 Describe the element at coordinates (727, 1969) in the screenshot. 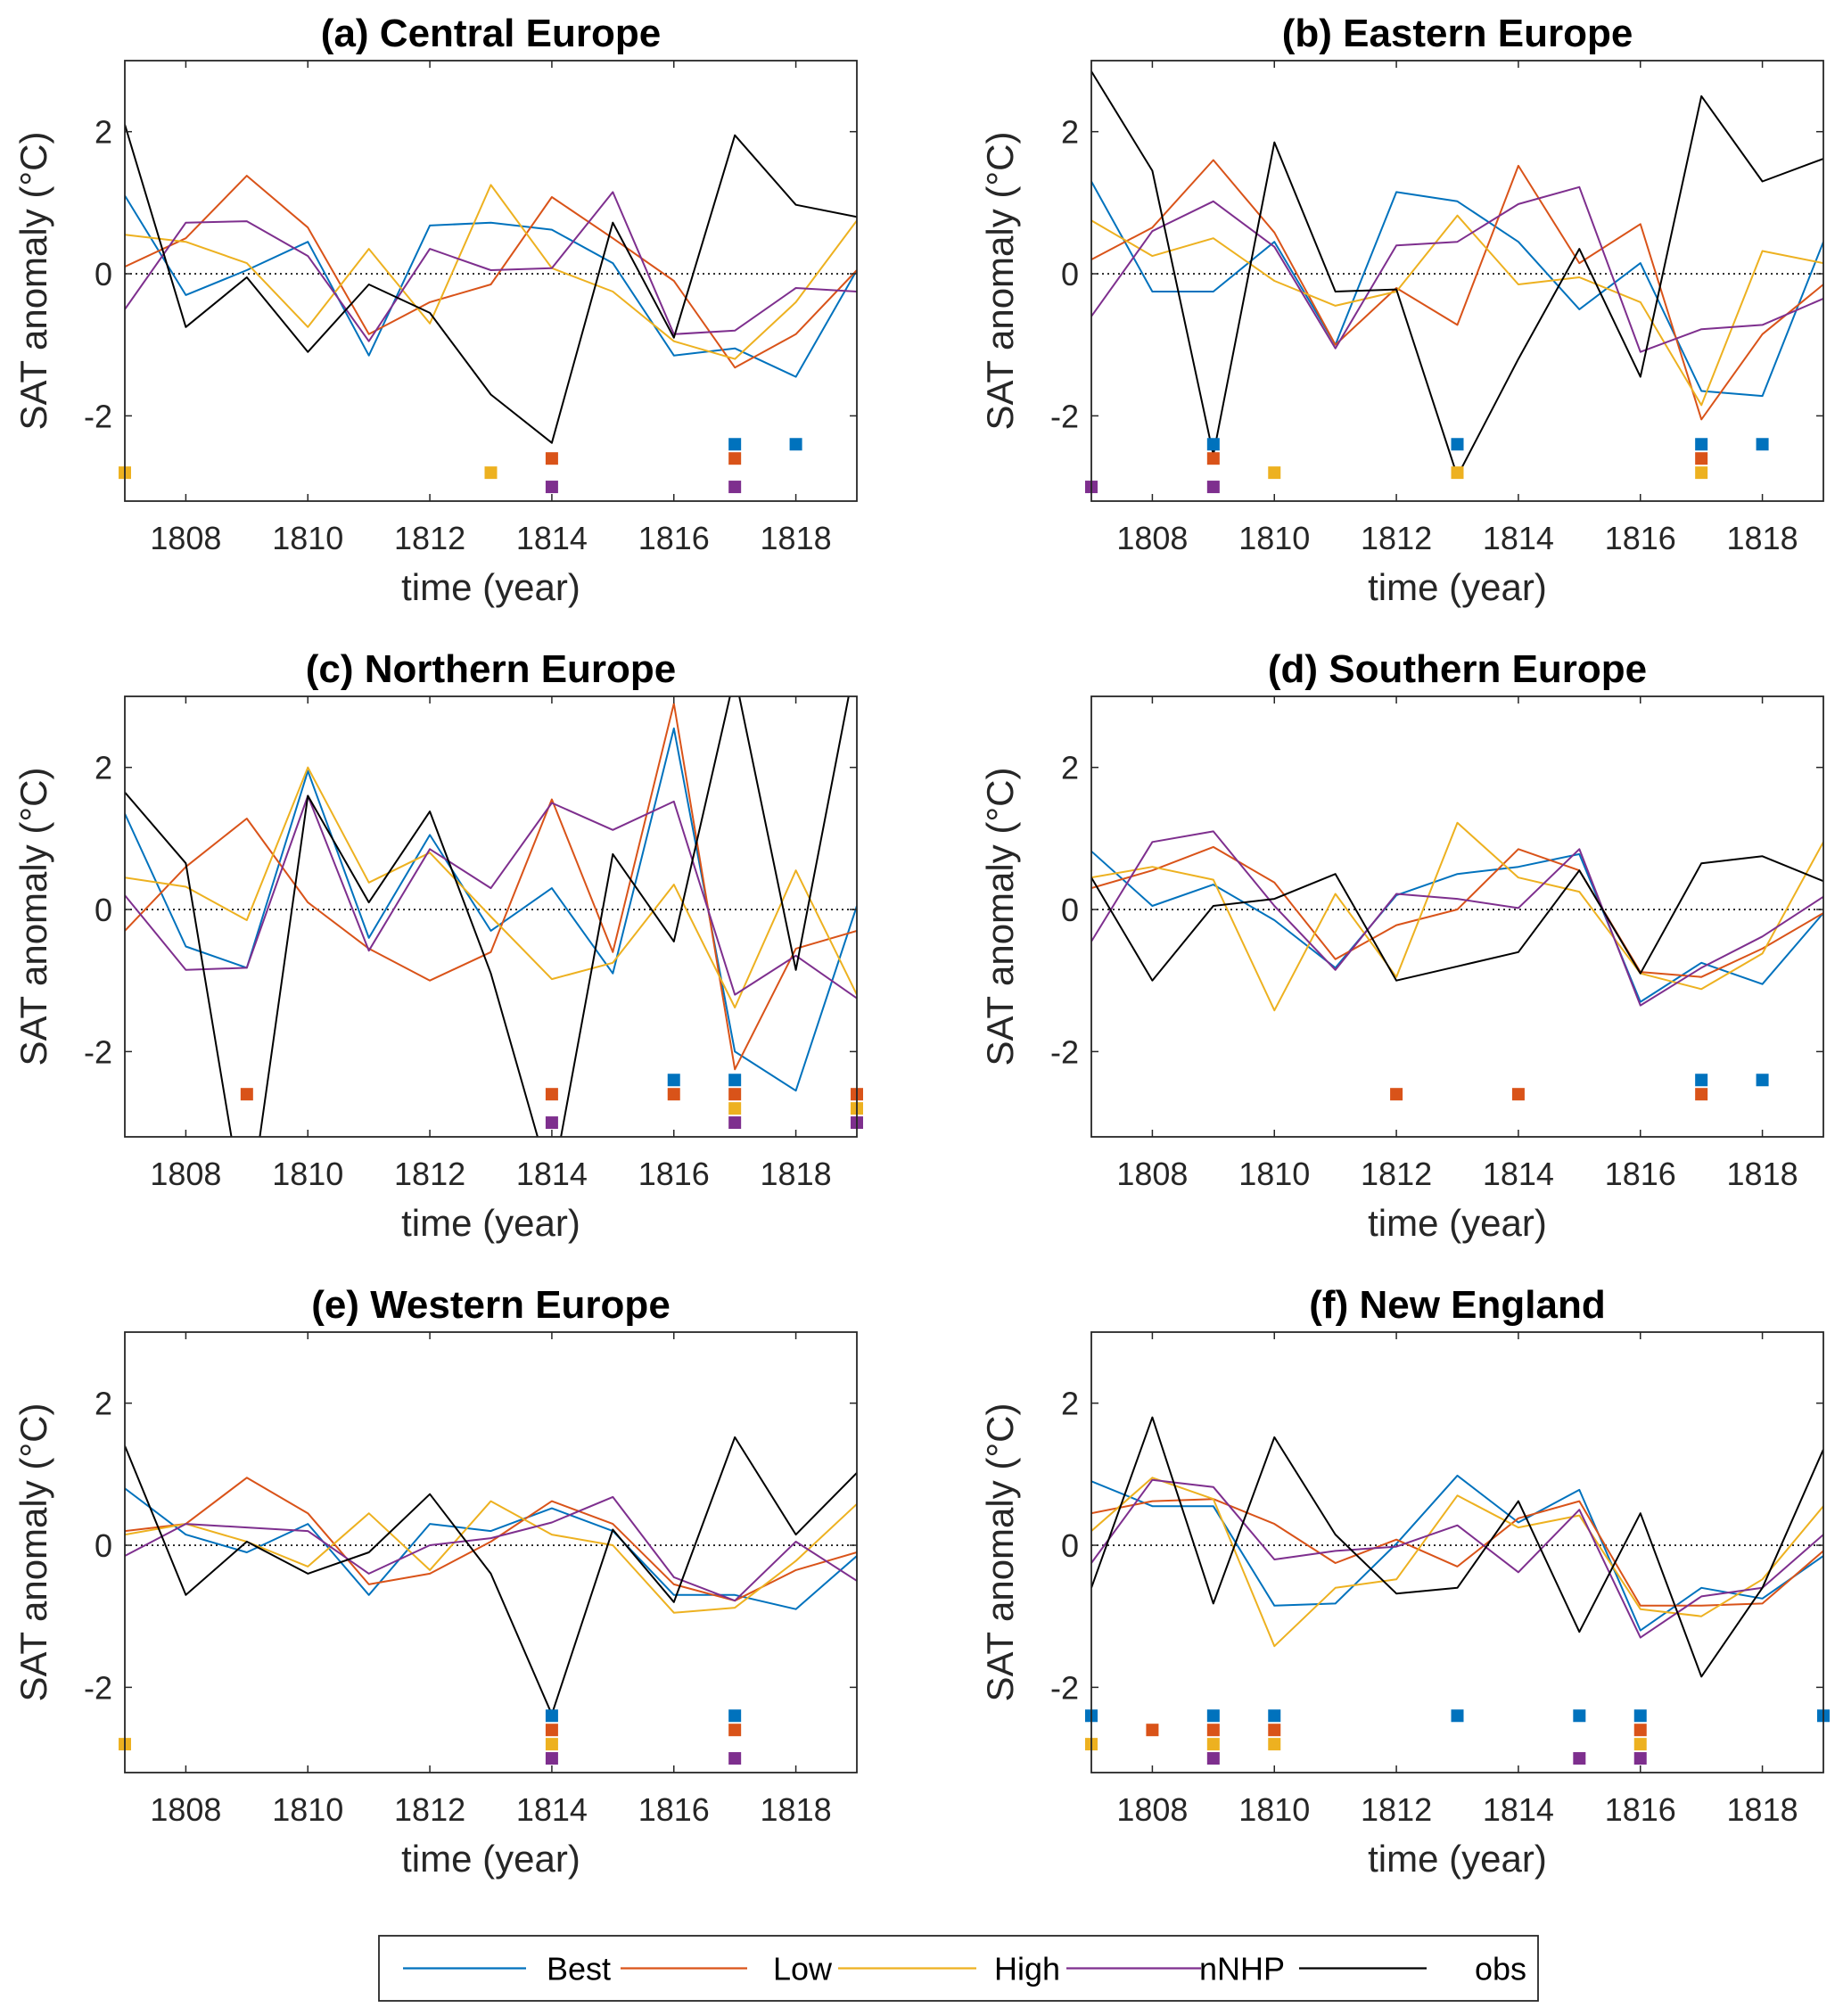

I see `legend-entry-low: Low` at that location.